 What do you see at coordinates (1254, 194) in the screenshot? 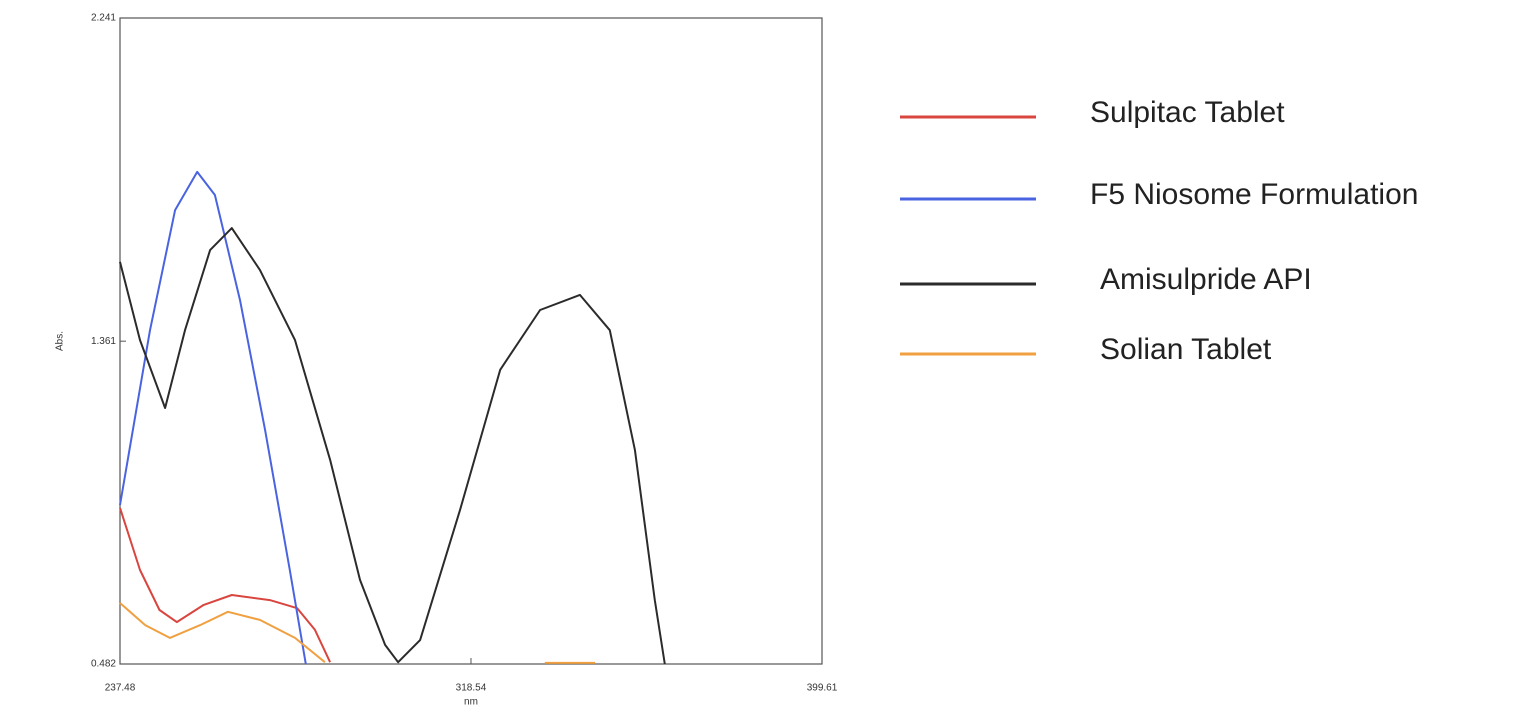
I see `legend-label: F5 Niosome Formulation` at bounding box center [1254, 194].